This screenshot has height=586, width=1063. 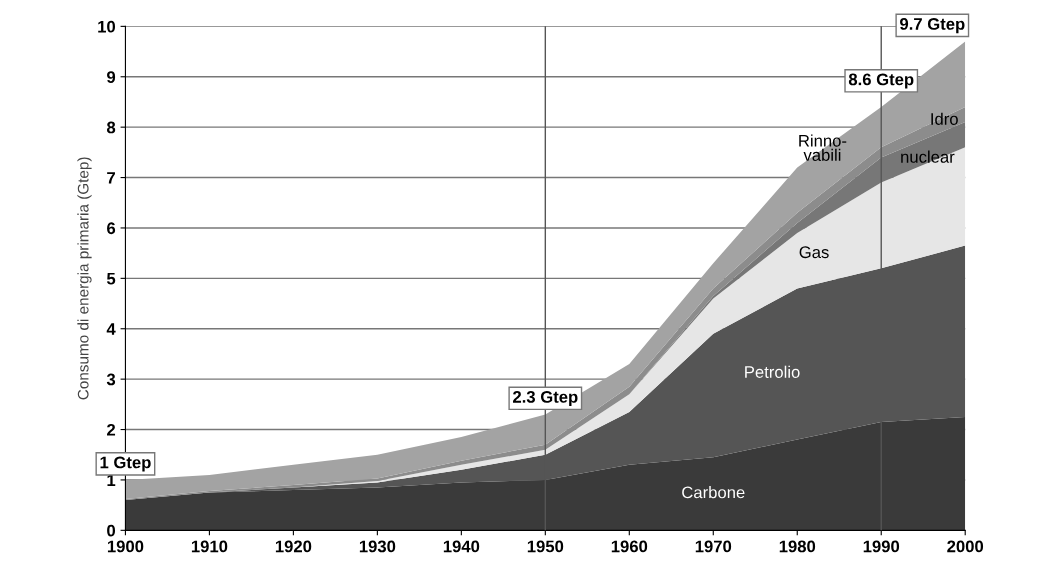 I want to click on series-label: Idro, so click(x=944, y=118).